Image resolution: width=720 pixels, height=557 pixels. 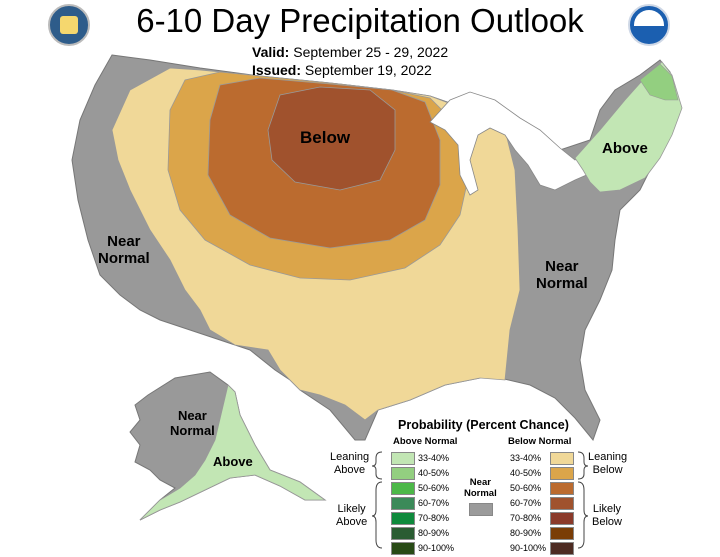 I want to click on alaska-above-region, so click(x=233, y=452).